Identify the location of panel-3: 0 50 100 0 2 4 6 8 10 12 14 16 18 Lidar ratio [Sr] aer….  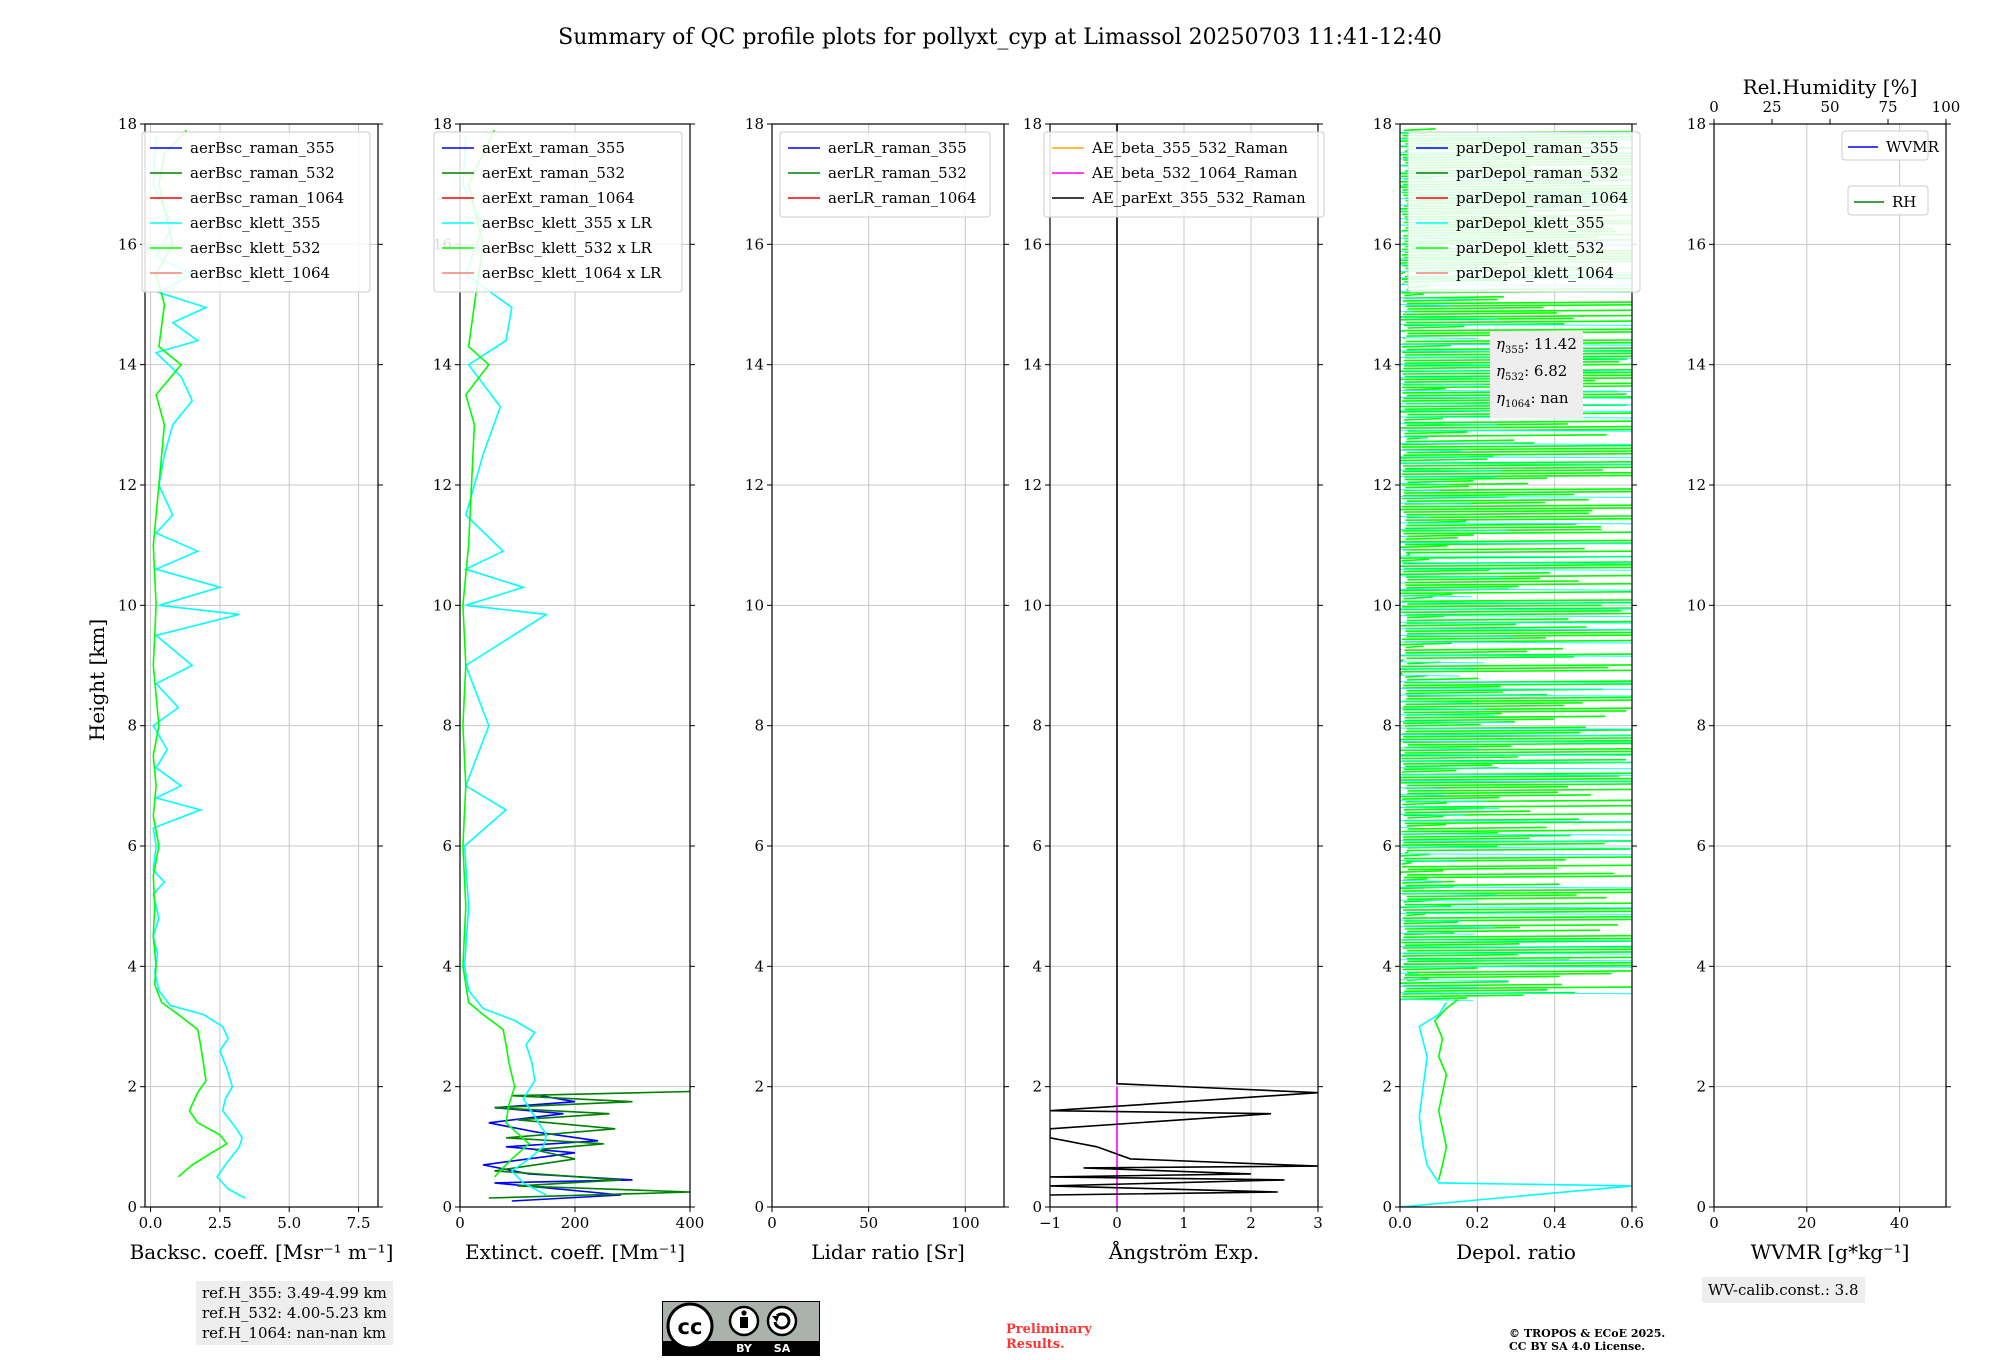
(877, 689).